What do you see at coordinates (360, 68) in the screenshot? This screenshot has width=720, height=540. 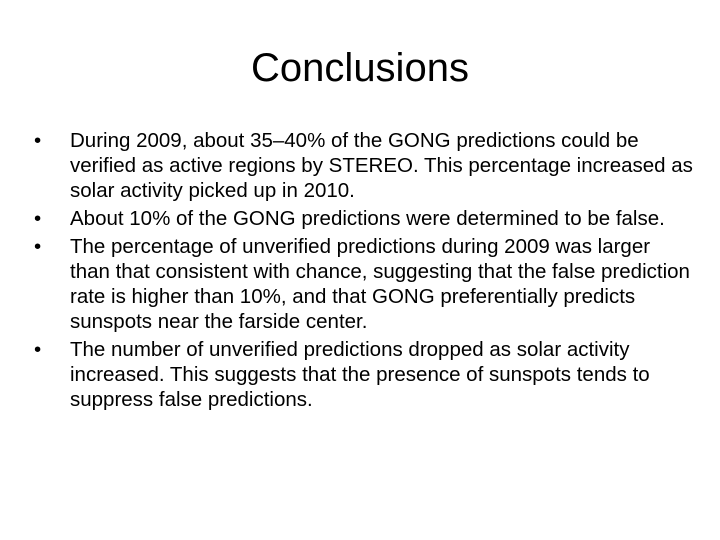 I see `slide-title: Conclusions` at bounding box center [360, 68].